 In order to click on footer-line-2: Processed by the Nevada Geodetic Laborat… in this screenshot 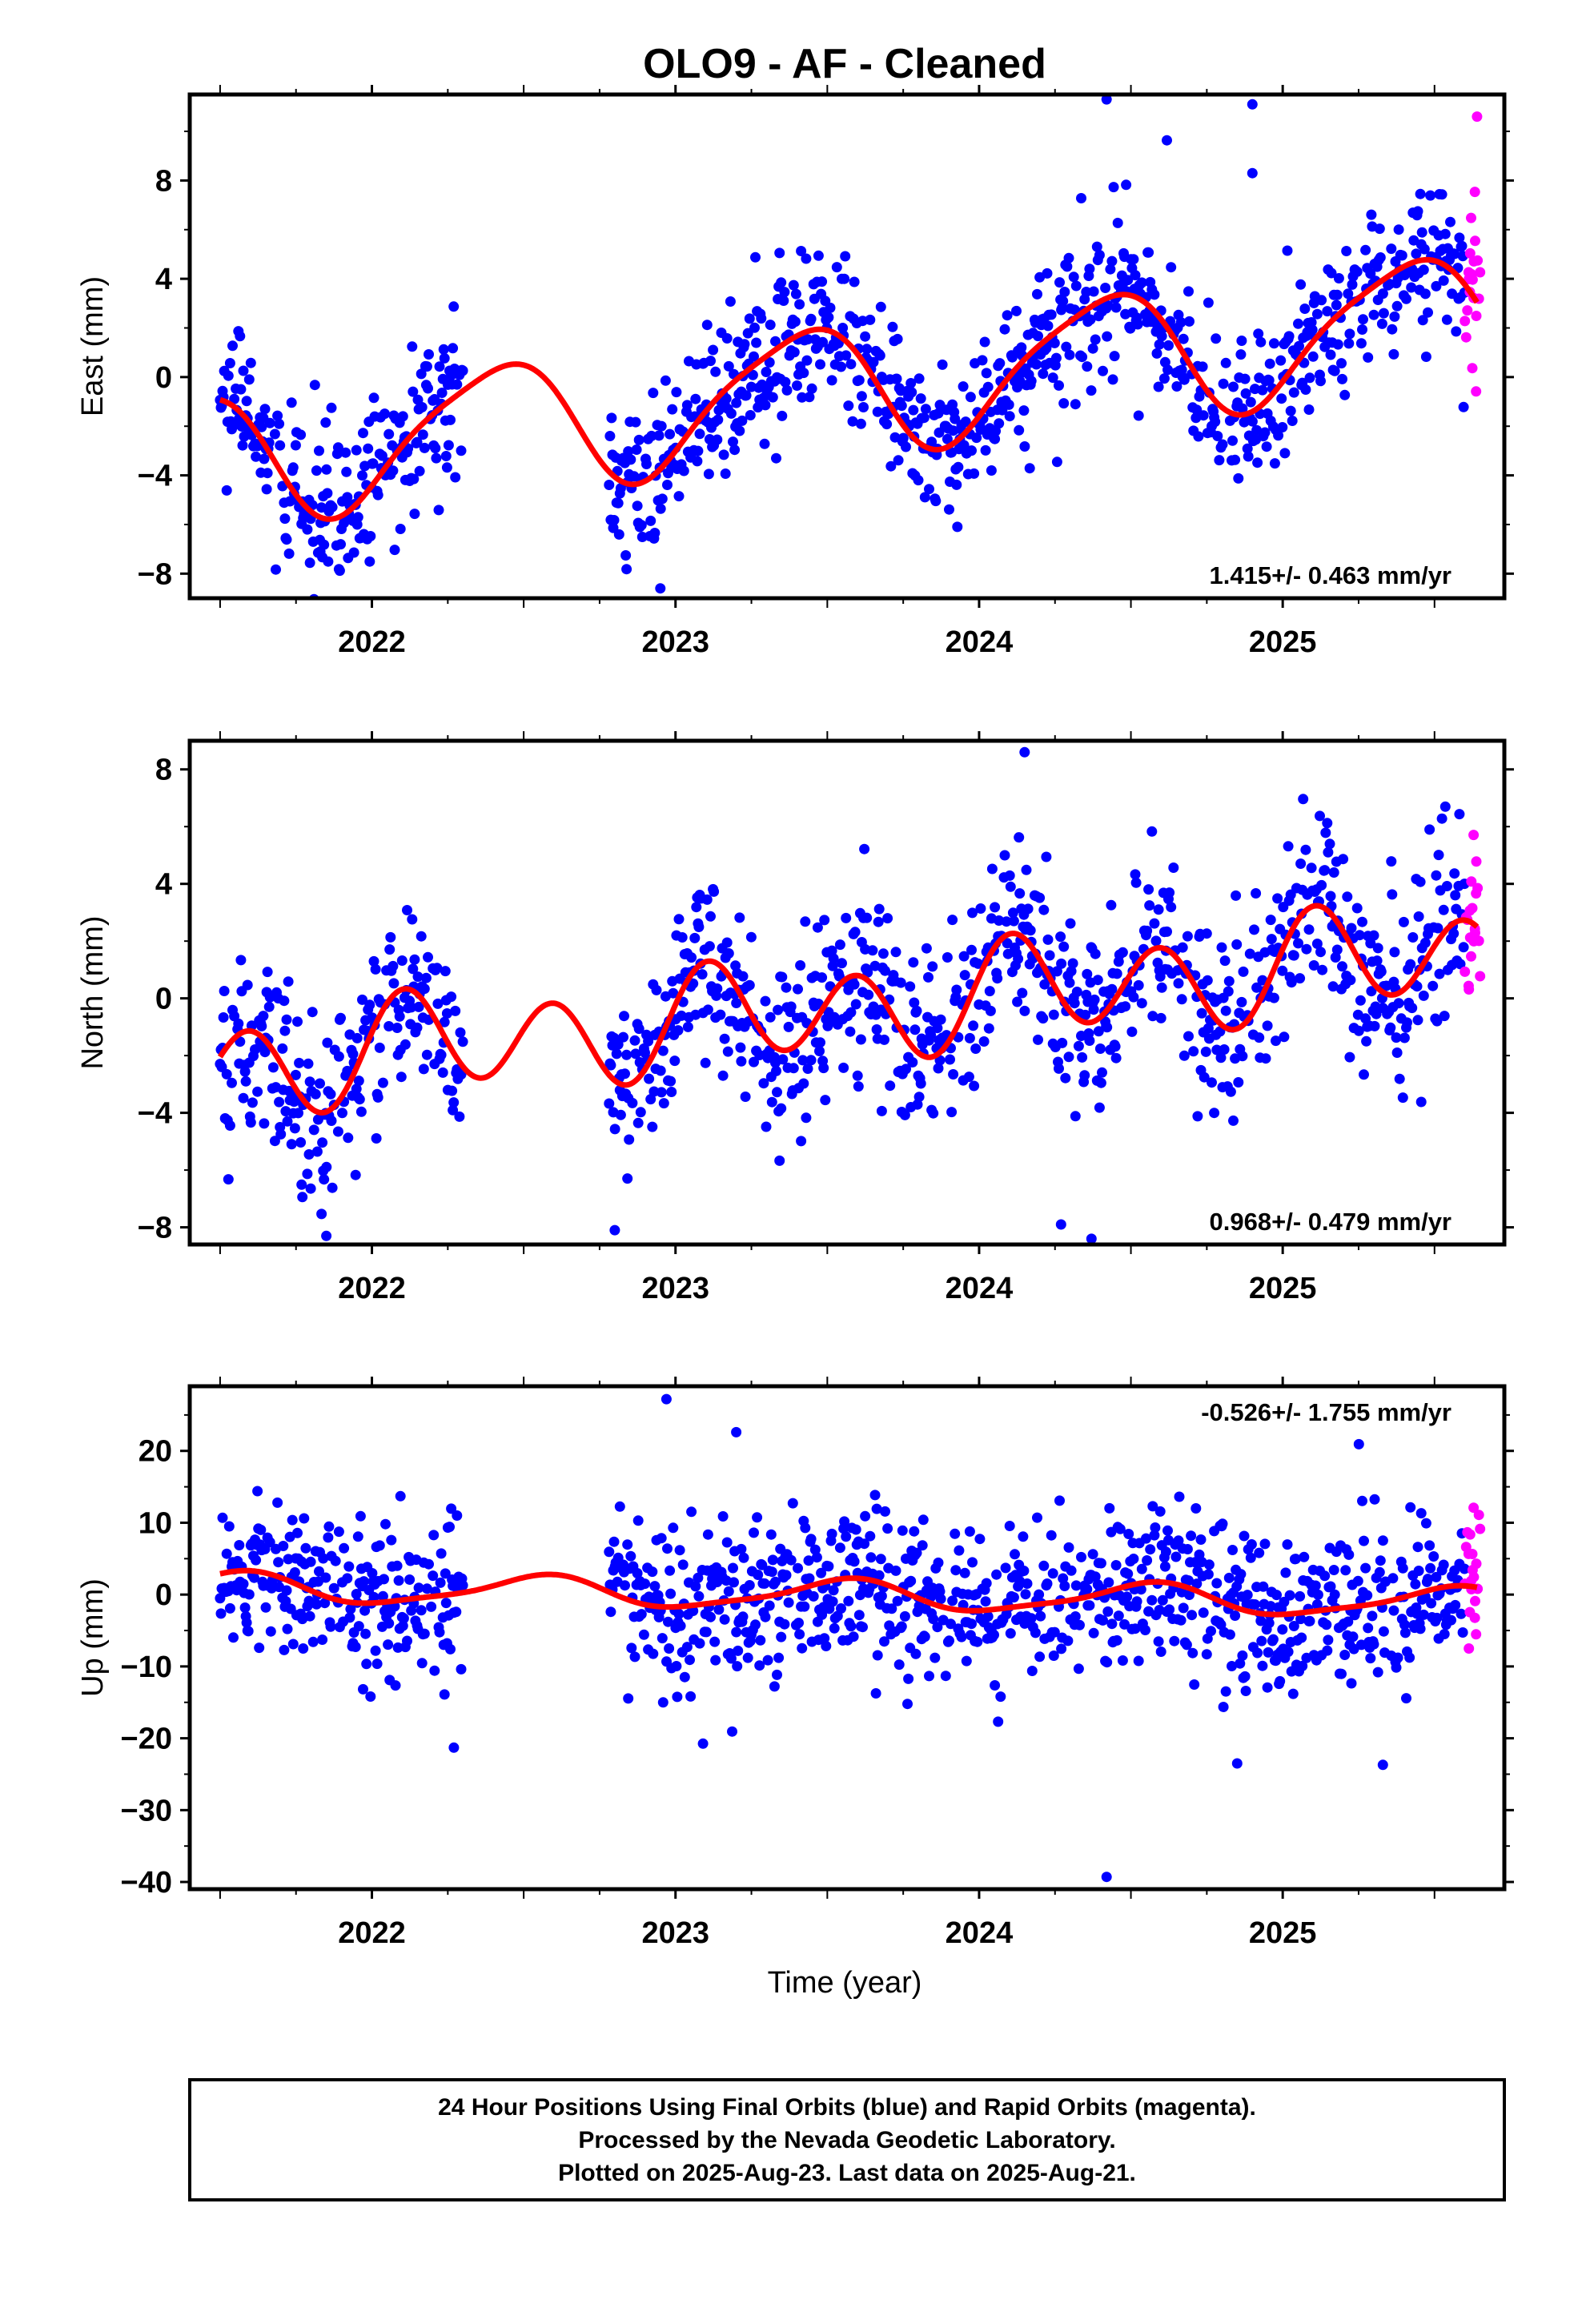, I will do `click(847, 2140)`.